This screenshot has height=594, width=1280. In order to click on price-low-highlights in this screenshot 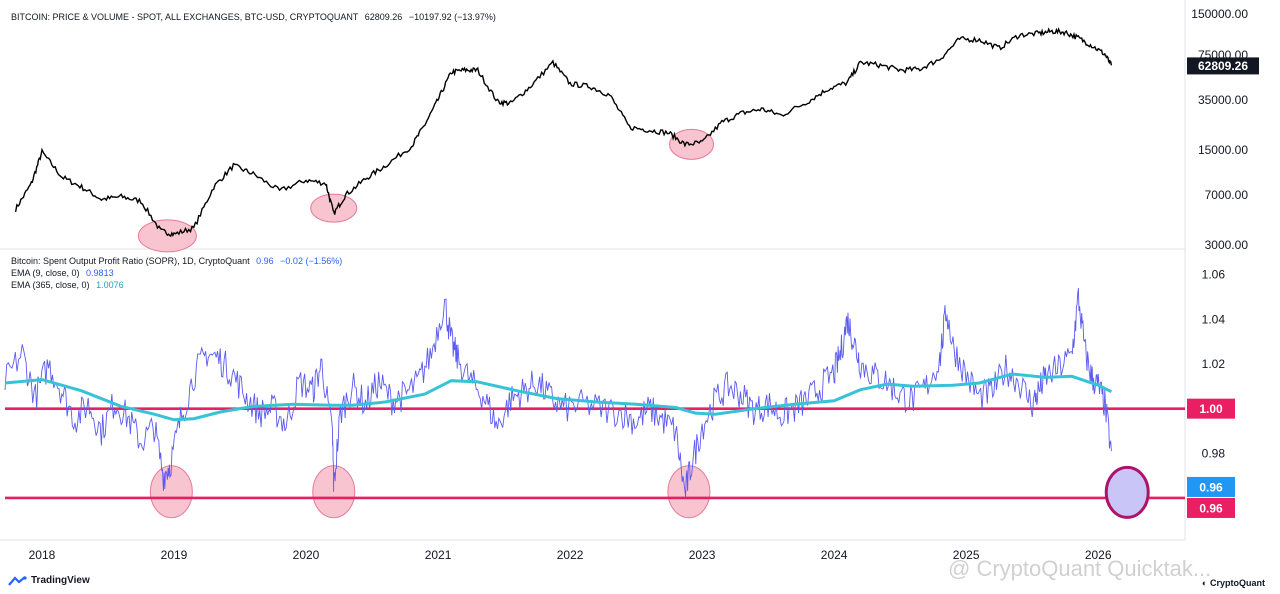, I will do `click(426, 190)`.